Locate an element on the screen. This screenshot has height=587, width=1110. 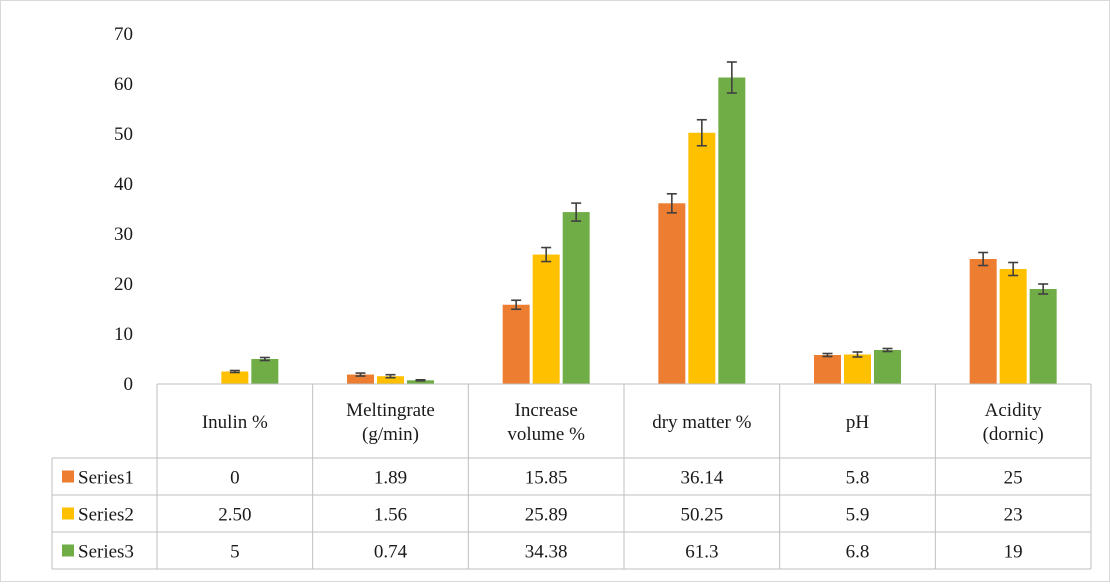
category-label: Increase is located at coordinates (546, 410).